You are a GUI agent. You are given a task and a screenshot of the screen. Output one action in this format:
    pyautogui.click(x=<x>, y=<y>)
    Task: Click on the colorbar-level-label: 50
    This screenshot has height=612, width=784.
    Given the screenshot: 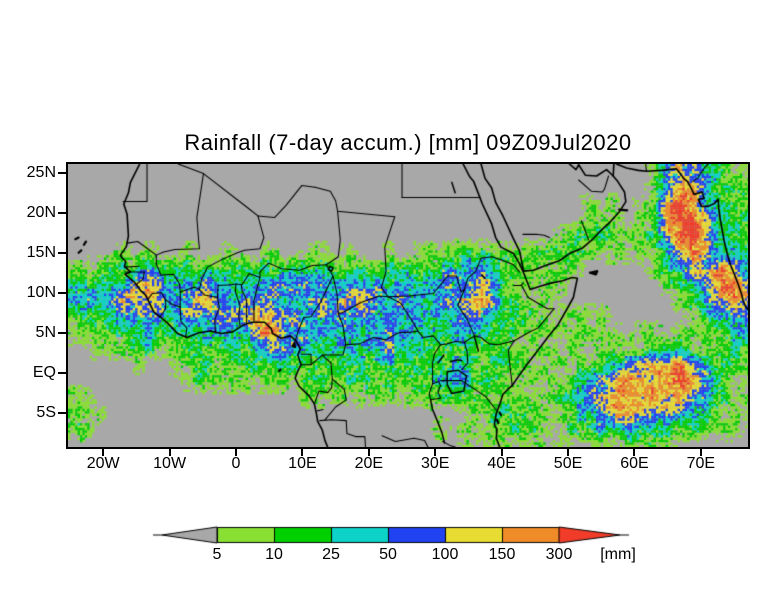 What is the action you would take?
    pyautogui.click(x=388, y=554)
    